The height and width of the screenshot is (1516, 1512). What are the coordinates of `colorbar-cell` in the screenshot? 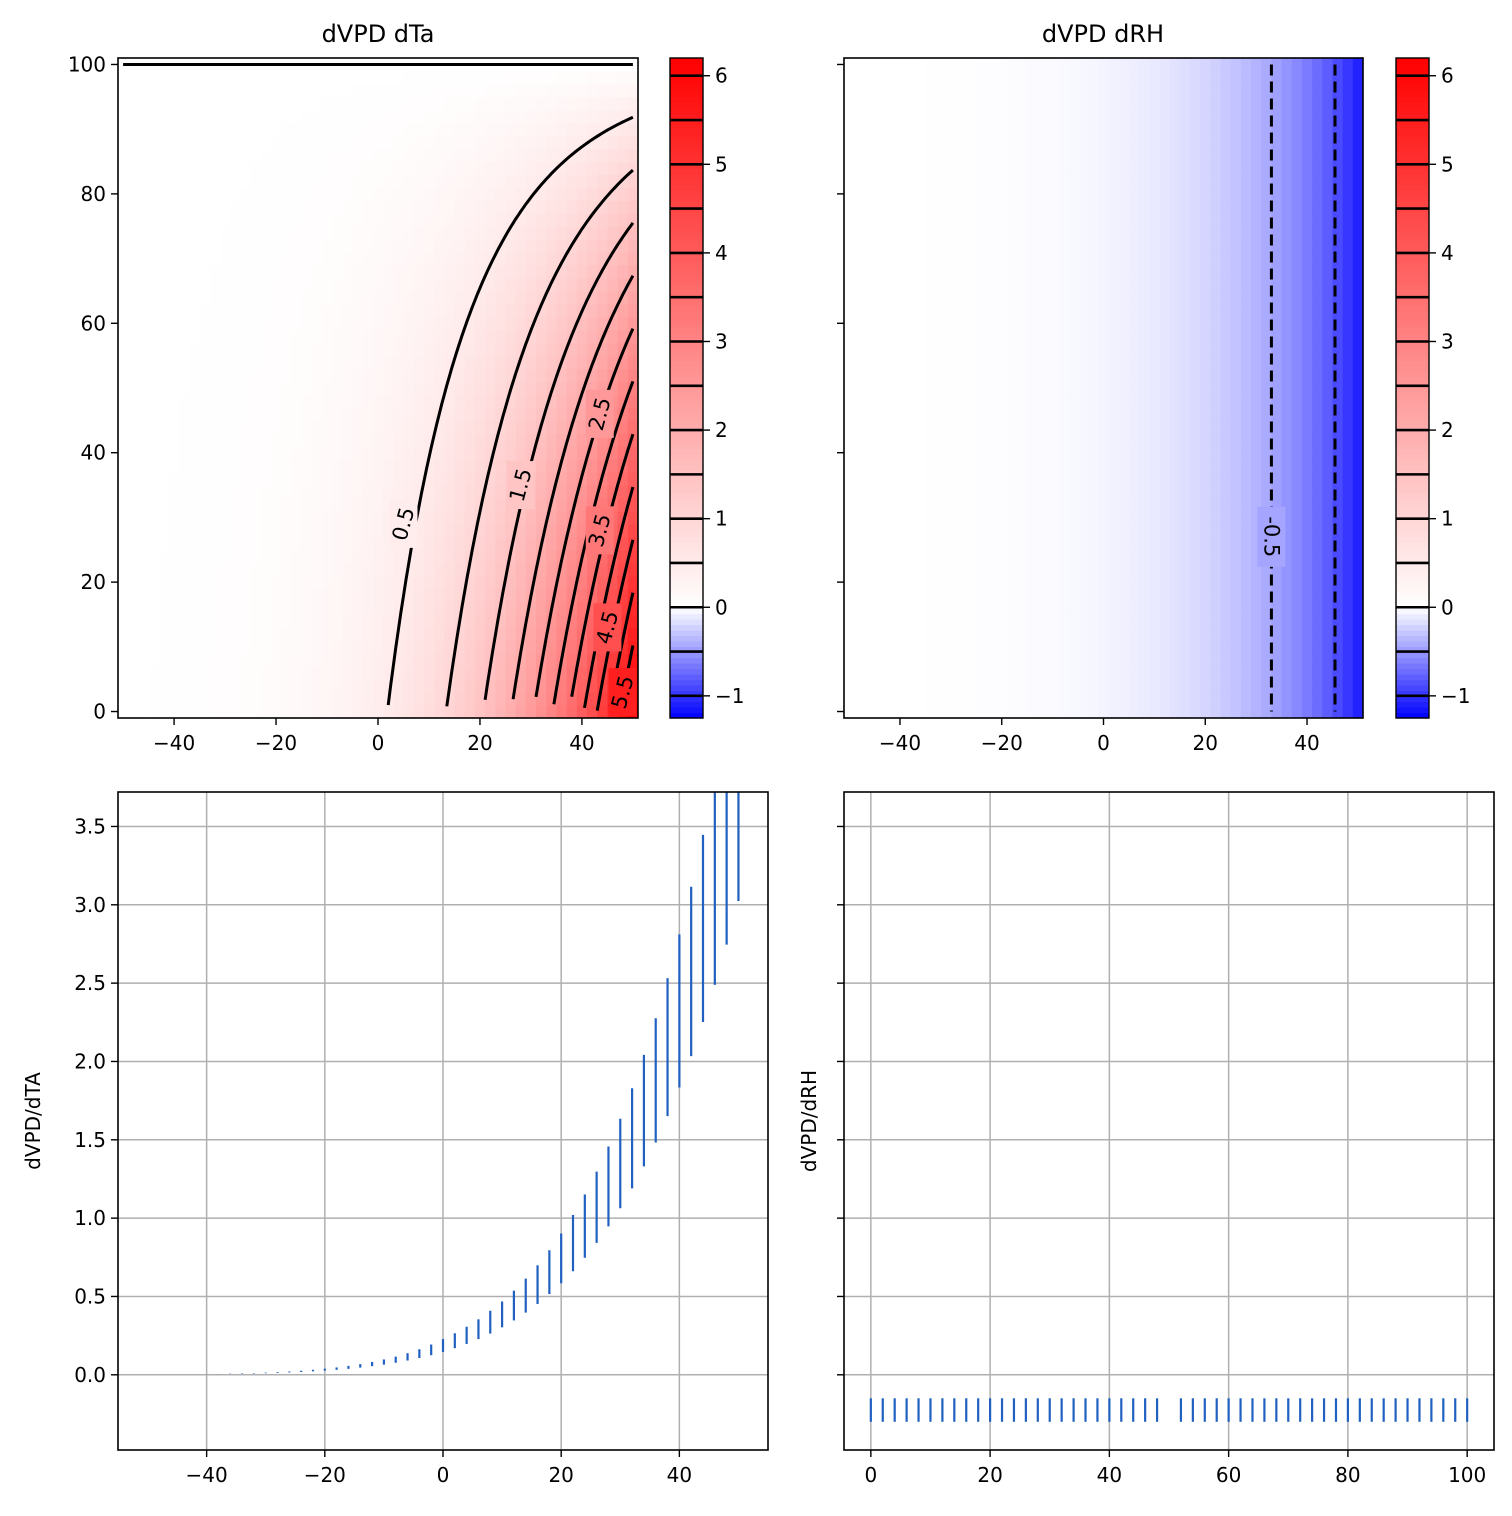 It's located at (686, 319).